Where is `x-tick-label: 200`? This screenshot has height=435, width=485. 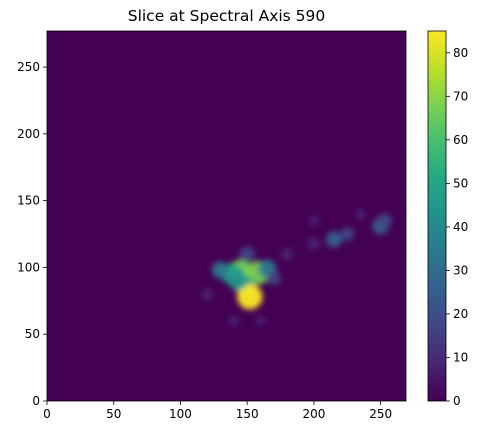 x-tick-label: 200 is located at coordinates (313, 414).